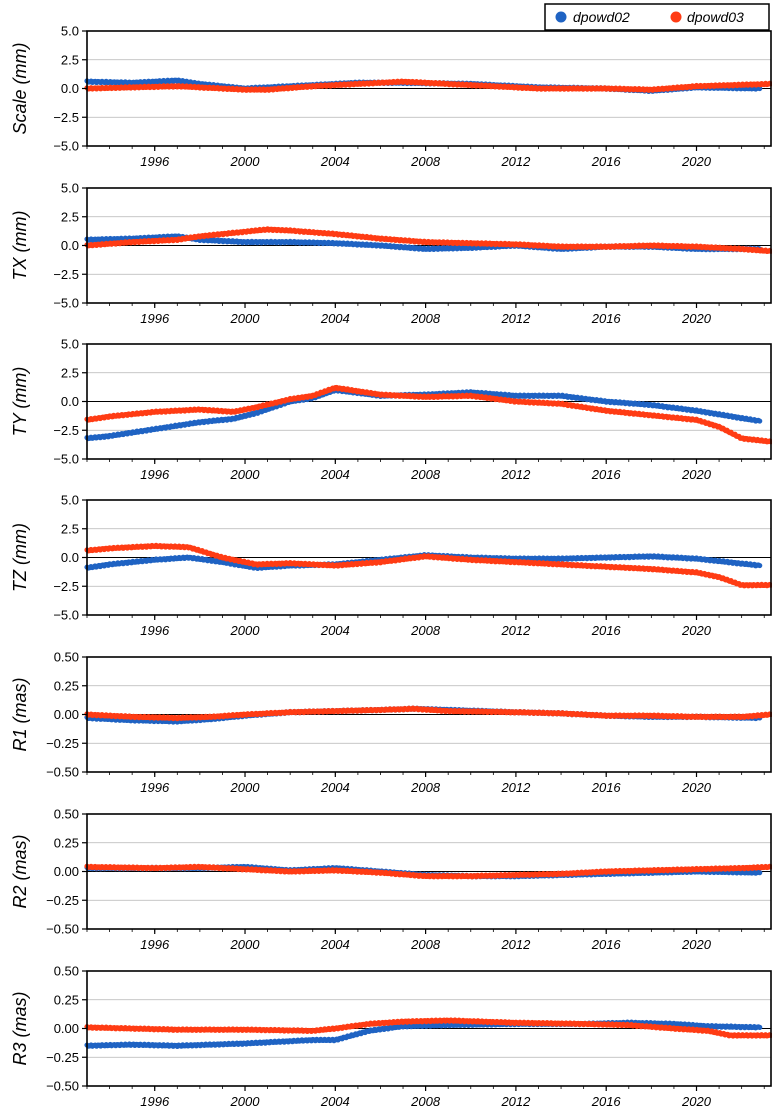 This screenshot has width=772, height=1111. I want to click on y-axis-label: TX (mm), so click(20, 246).